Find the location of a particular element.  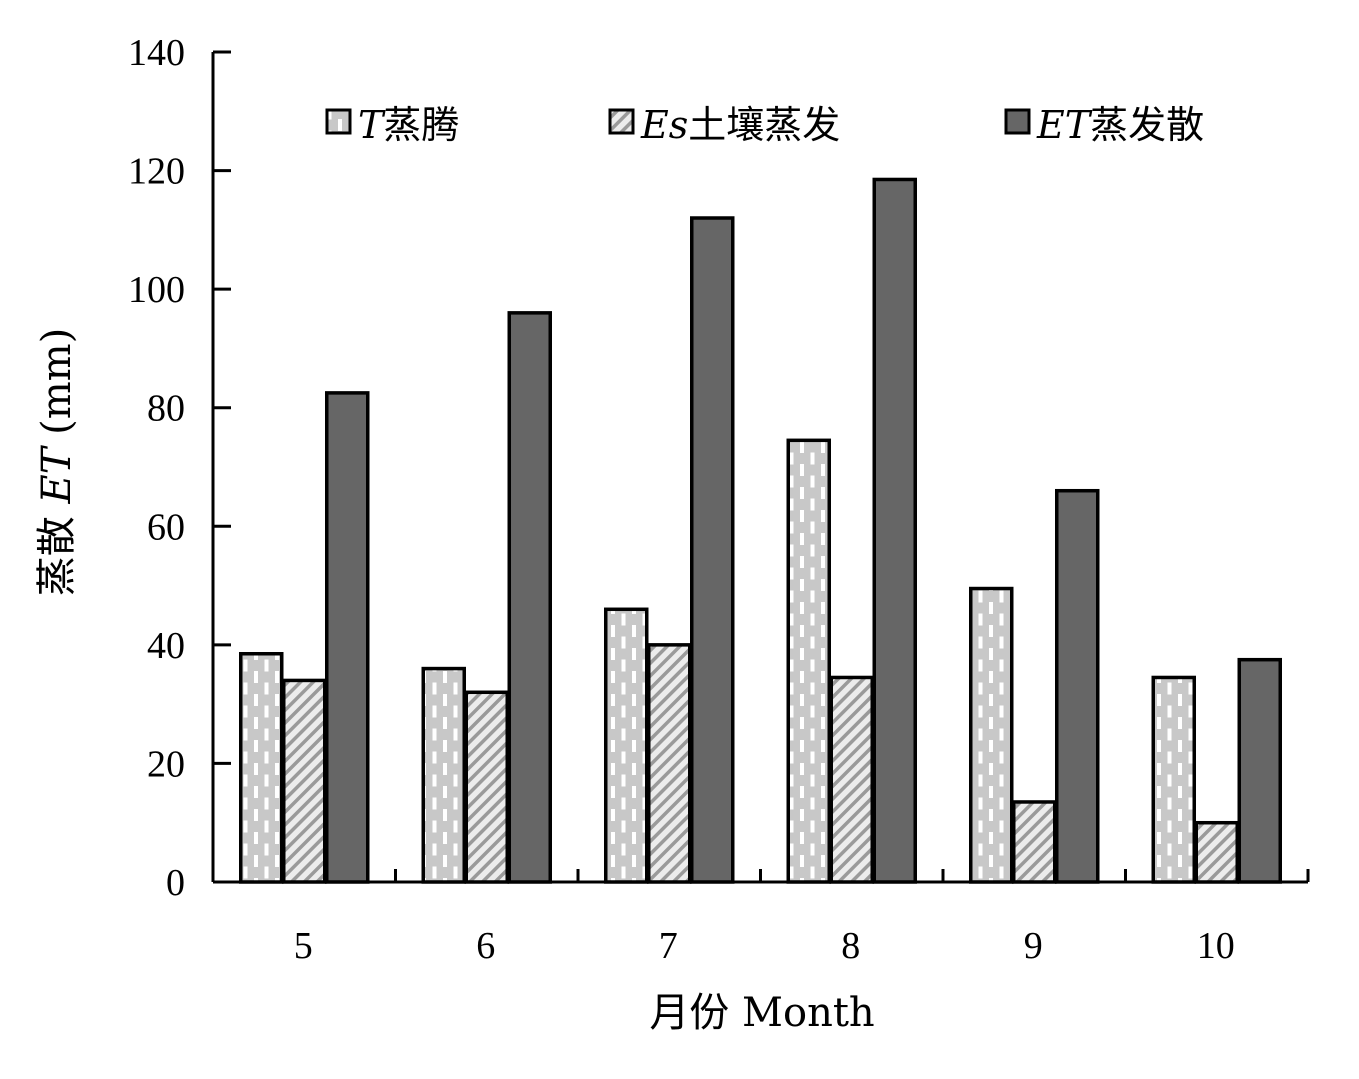

x-tick-label: 7 is located at coordinates (668, 946).